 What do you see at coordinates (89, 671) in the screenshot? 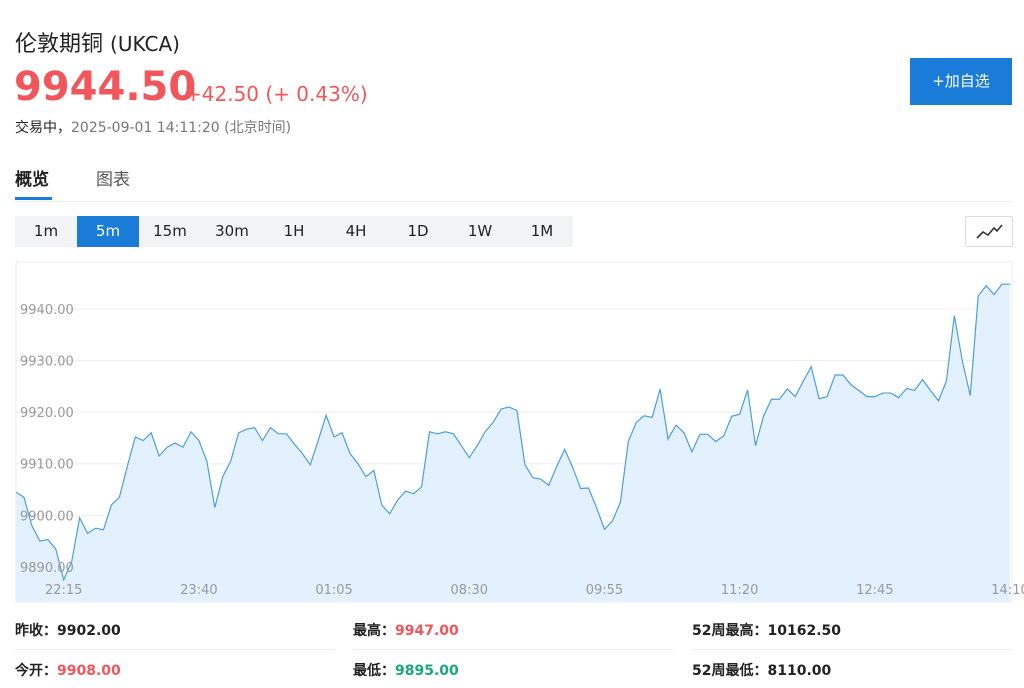
I see `stat-value: 9908.00` at bounding box center [89, 671].